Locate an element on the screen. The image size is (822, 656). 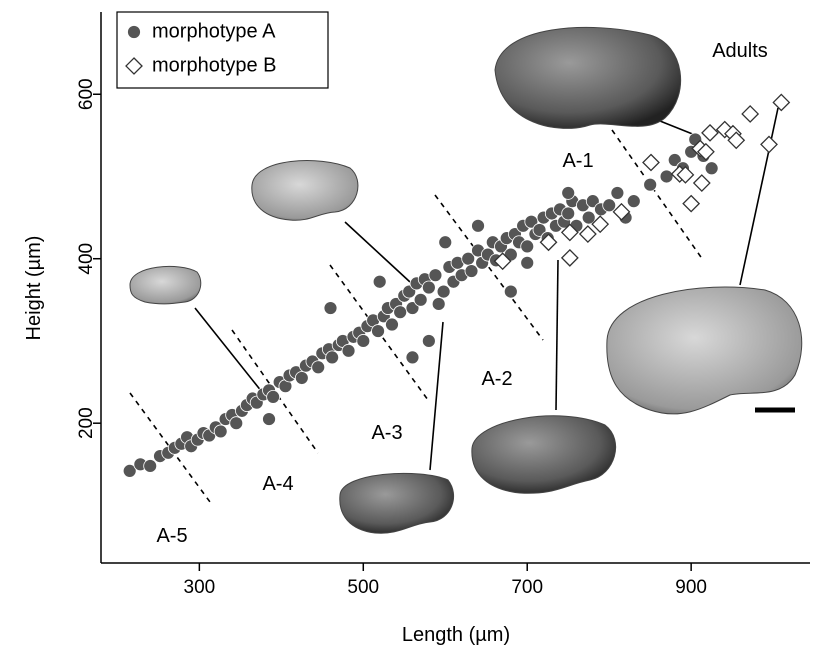
y-tick-label: 600 is located at coordinates (86, 94).